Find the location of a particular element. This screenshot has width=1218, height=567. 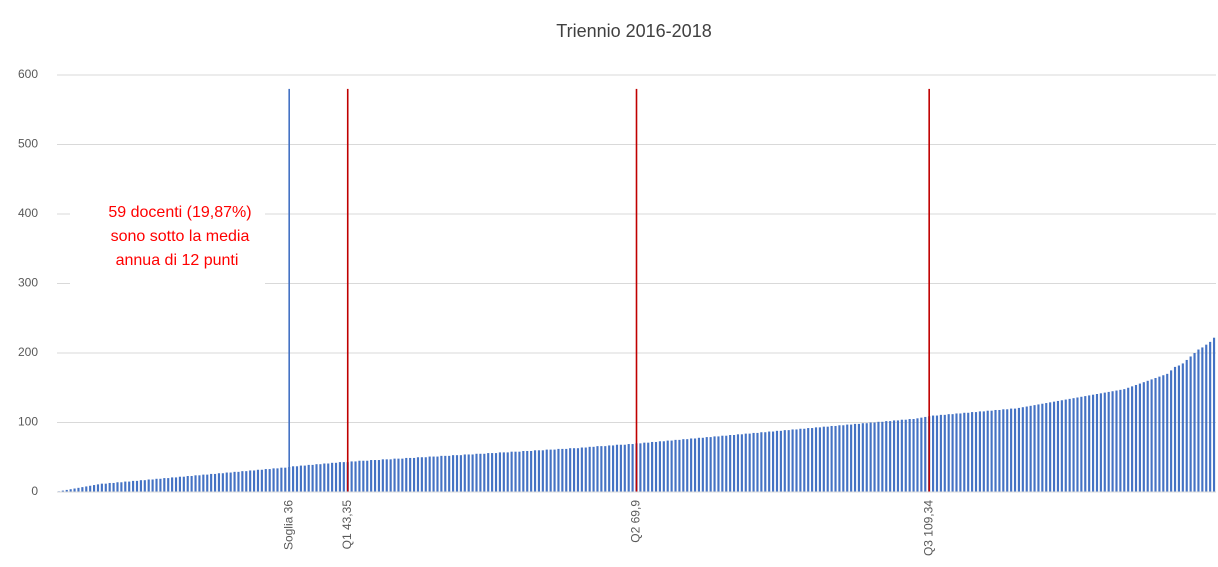

x-tick-label: Soglia 36 is located at coordinates (288, 525).